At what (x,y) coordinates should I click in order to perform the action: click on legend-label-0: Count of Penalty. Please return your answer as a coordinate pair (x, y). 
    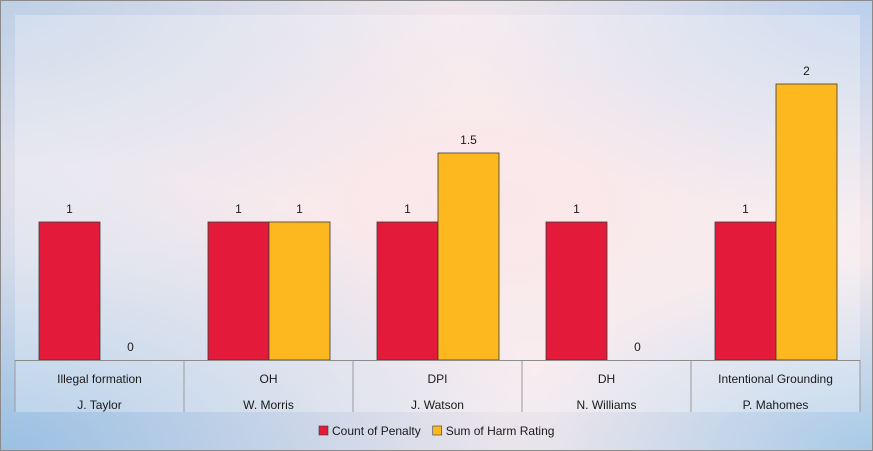
    Looking at the image, I should click on (376, 431).